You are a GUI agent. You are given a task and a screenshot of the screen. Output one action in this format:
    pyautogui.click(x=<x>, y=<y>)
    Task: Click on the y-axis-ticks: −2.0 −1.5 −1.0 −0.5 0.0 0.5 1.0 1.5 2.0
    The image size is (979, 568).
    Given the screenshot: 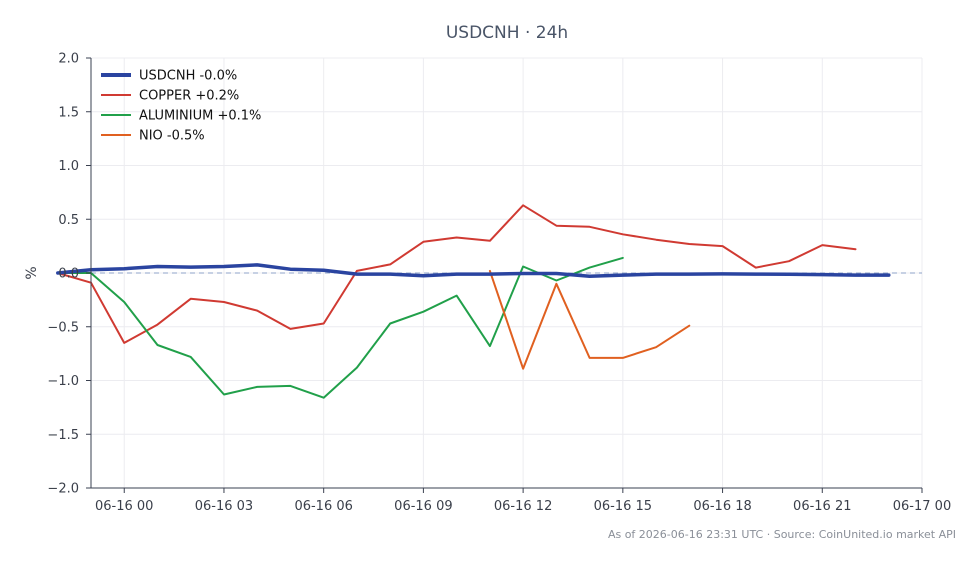 What is the action you would take?
    pyautogui.click(x=69, y=274)
    